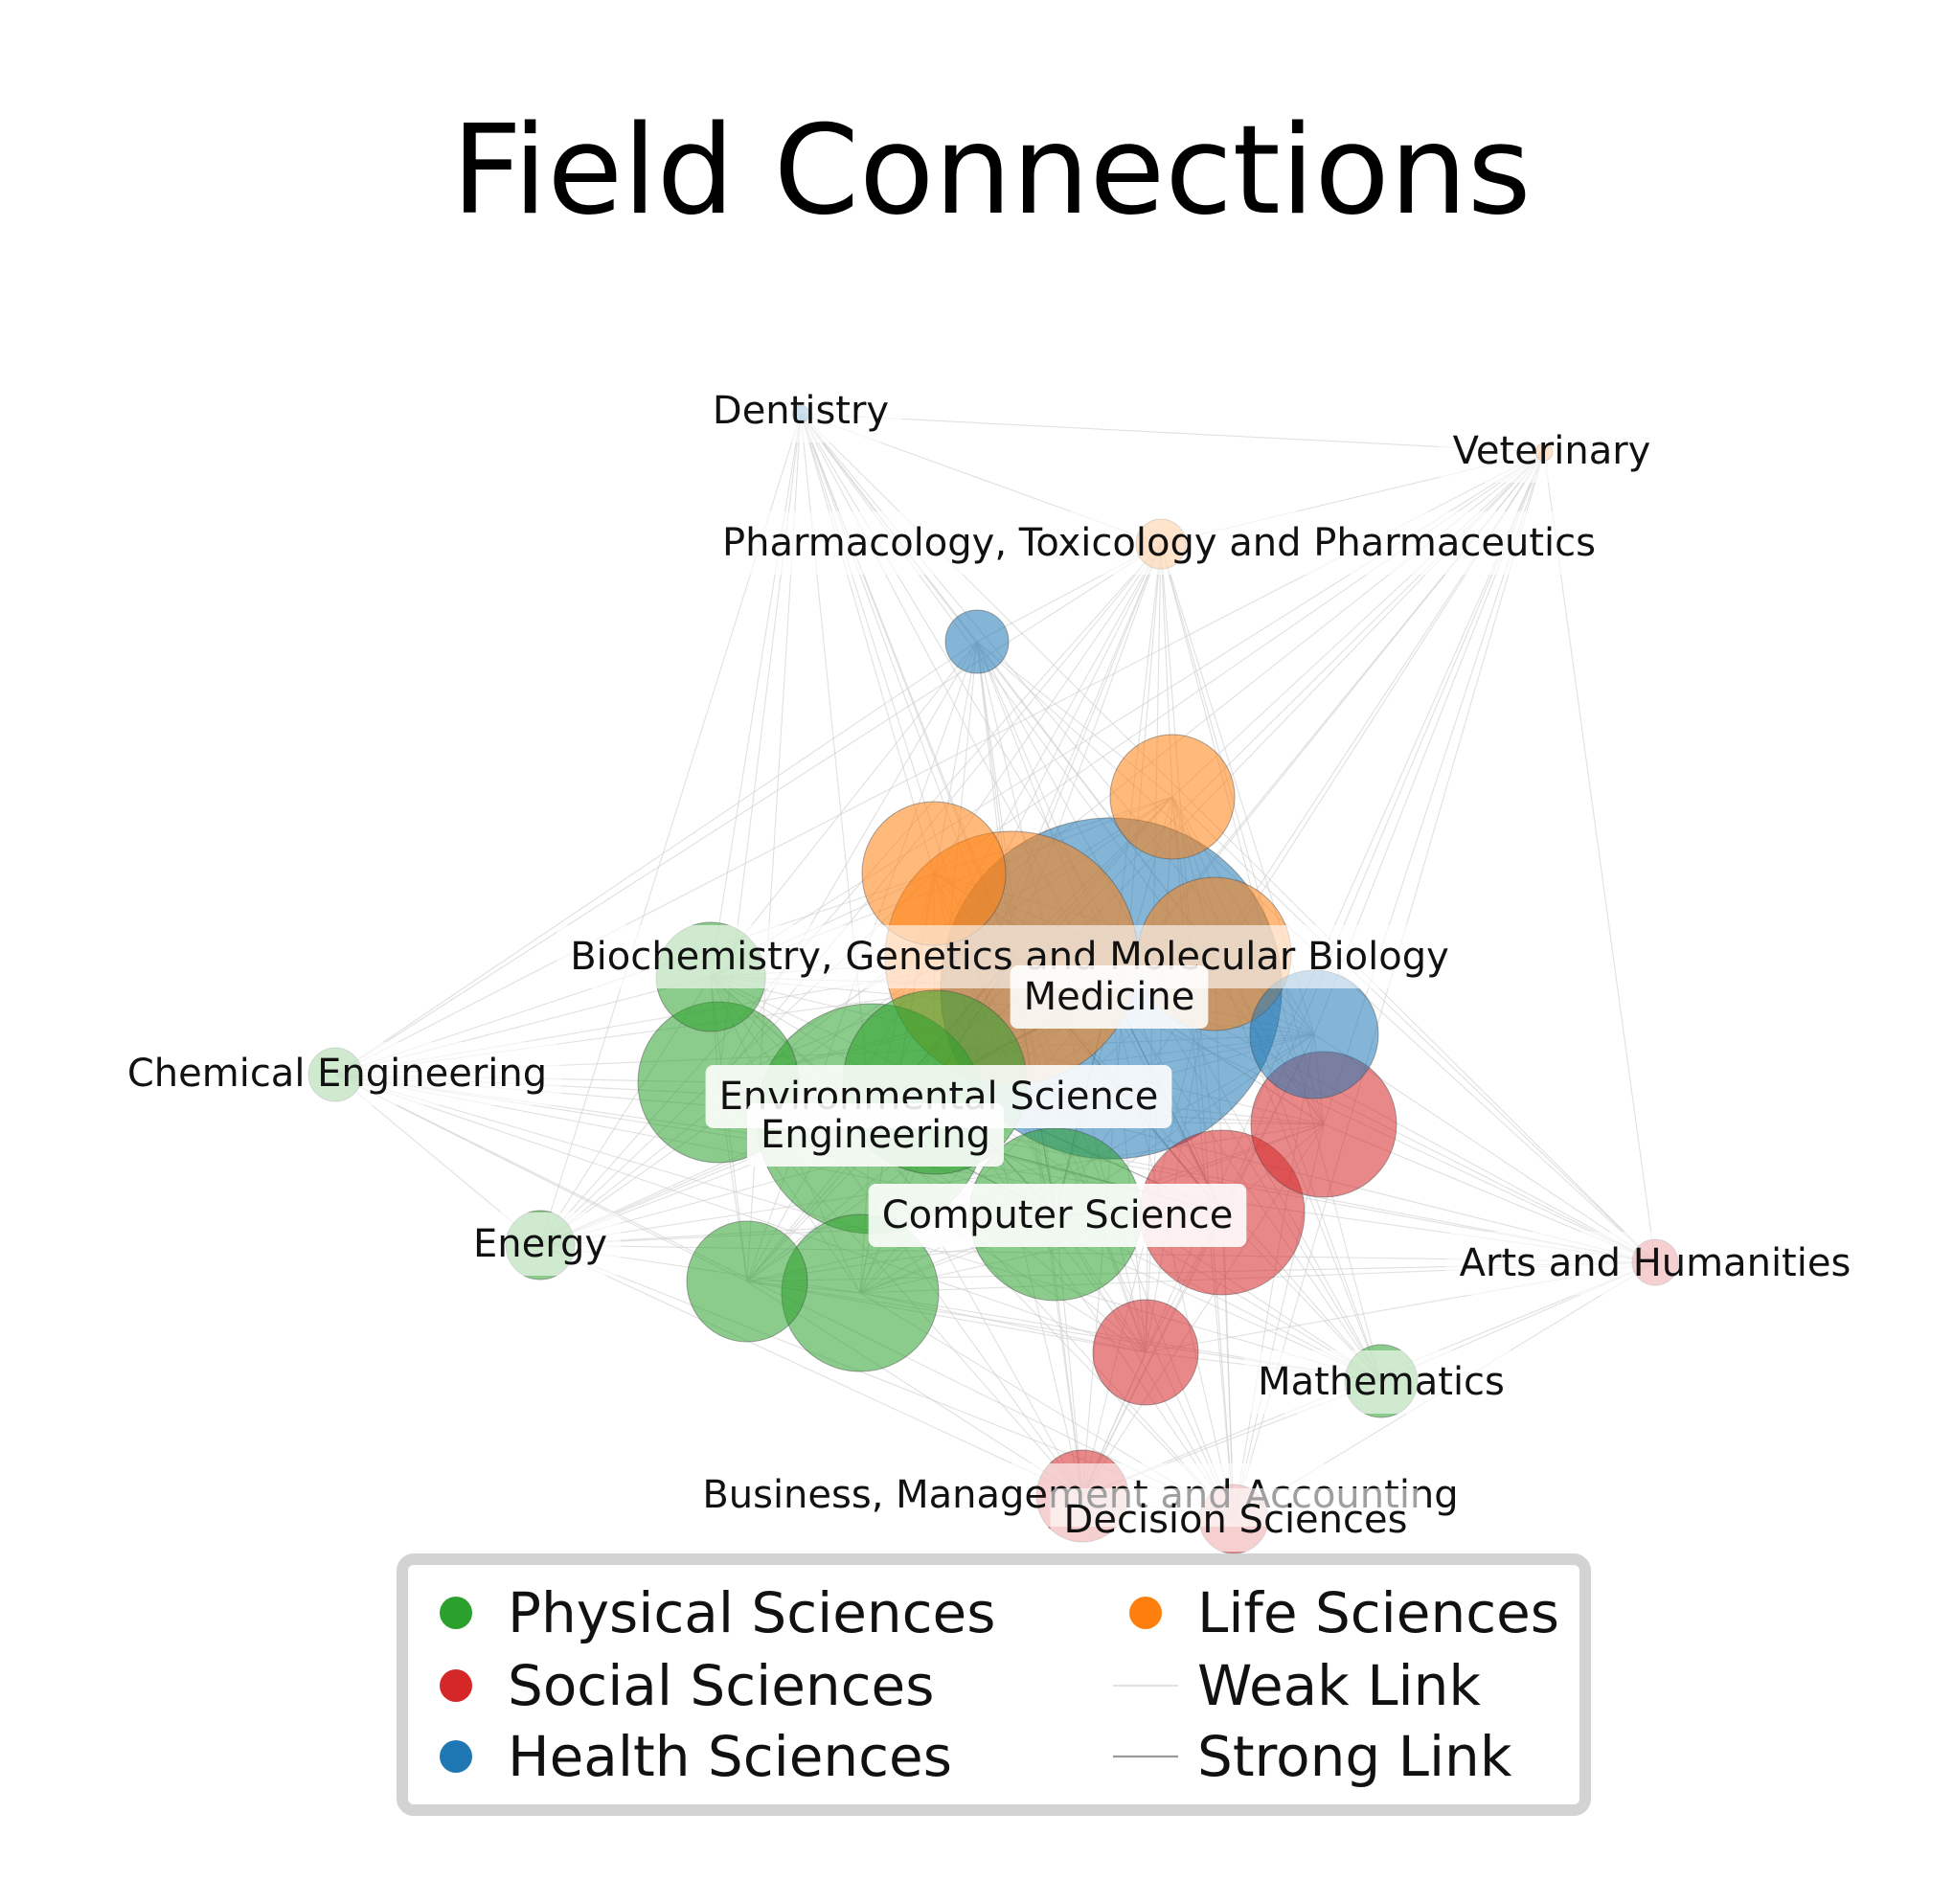 Image resolution: width=1954 pixels, height=1904 pixels. Describe the element at coordinates (1145, 1613) in the screenshot. I see `legend-marker-life` at that location.